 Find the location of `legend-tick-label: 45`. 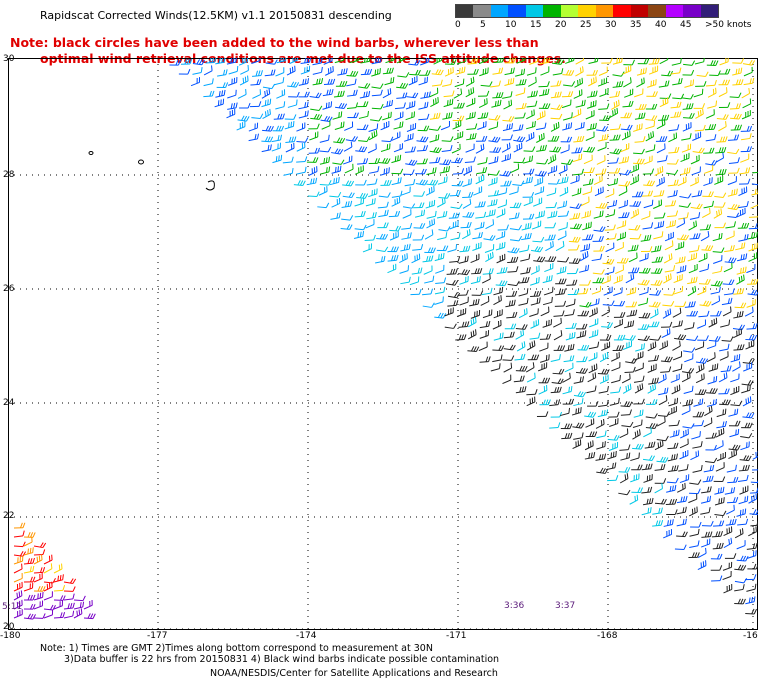

legend-tick-label: 45 is located at coordinates (686, 25).